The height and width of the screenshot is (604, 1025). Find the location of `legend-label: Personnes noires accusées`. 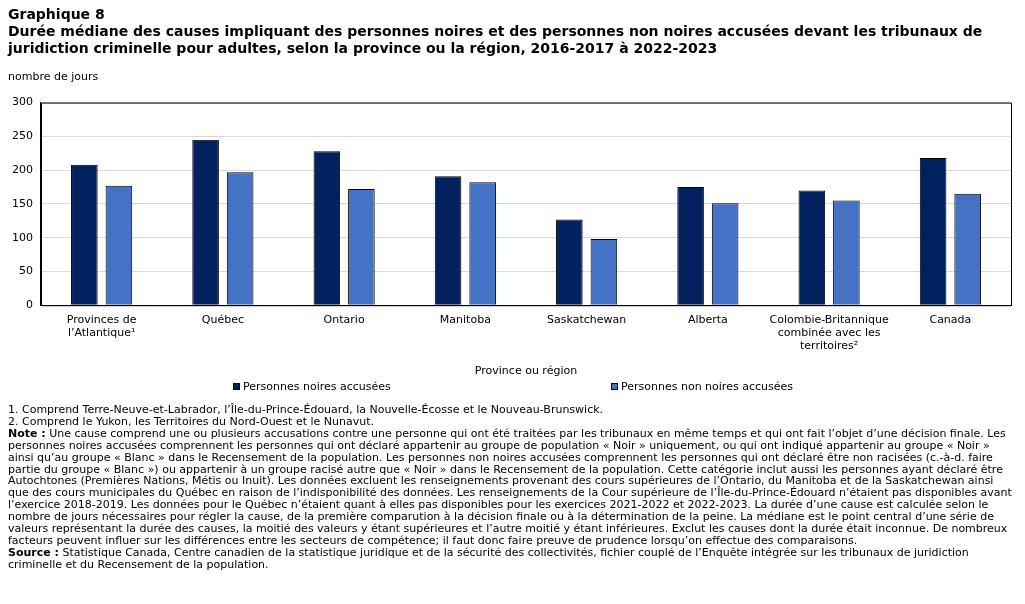

legend-label: Personnes noires accusées is located at coordinates (316, 386).